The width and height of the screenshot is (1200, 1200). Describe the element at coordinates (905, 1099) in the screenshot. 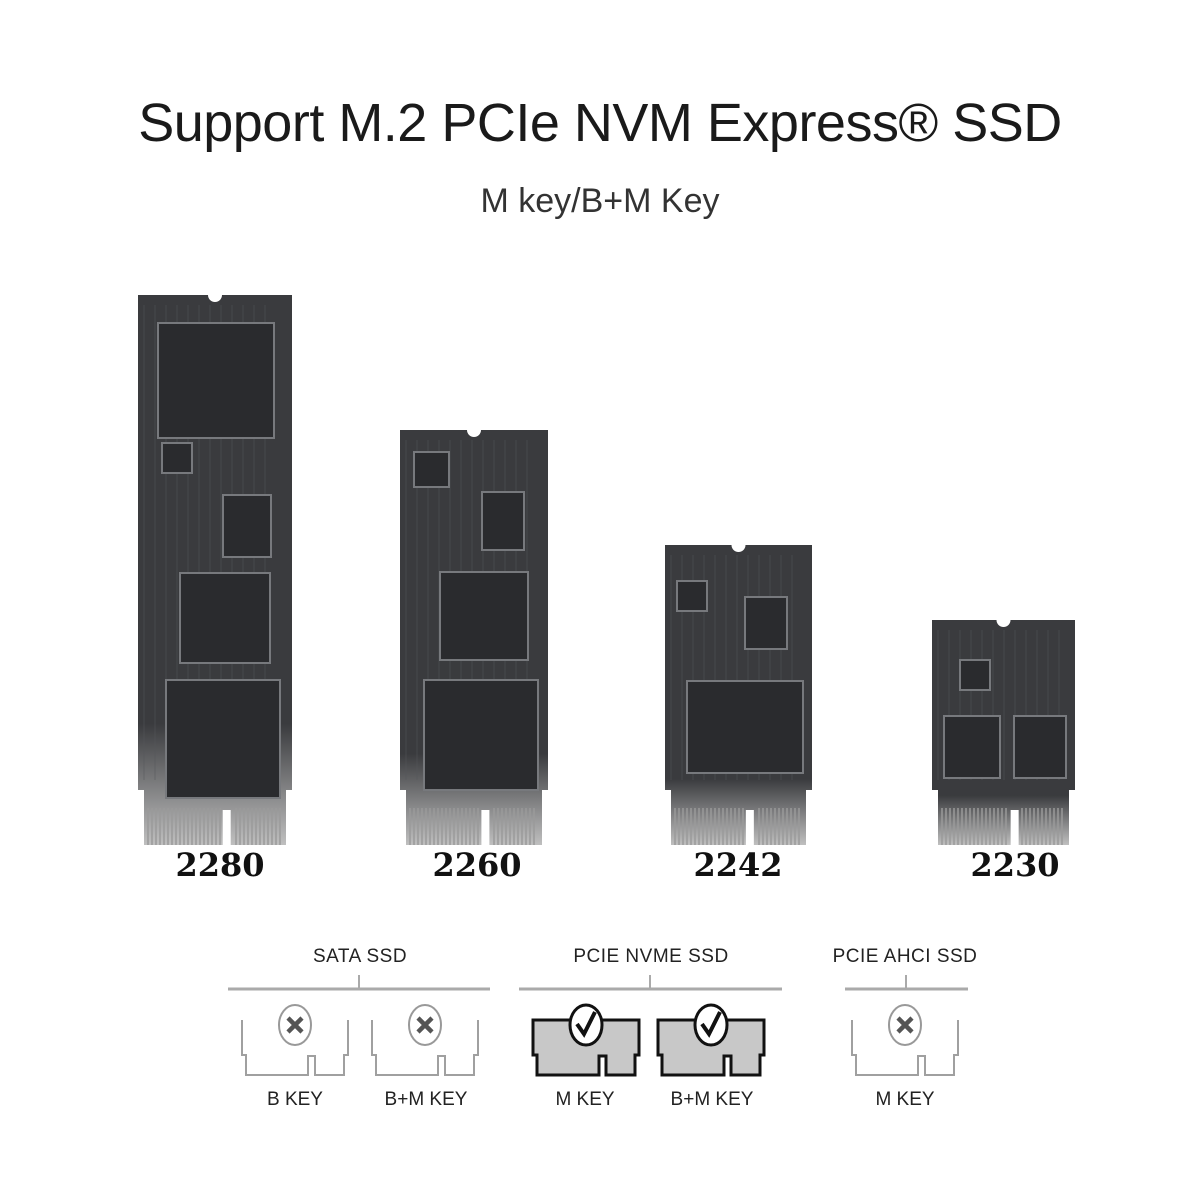

I see `key-label-ahci-m: M KEY` at that location.